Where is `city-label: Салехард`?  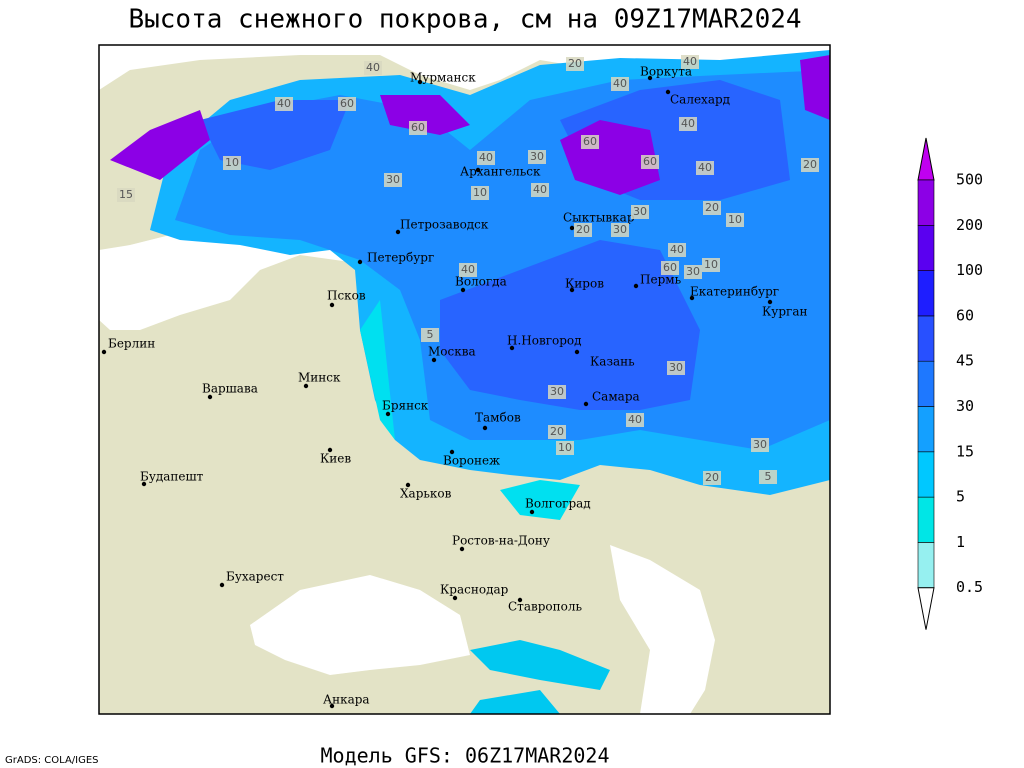 city-label: Салехард is located at coordinates (700, 100).